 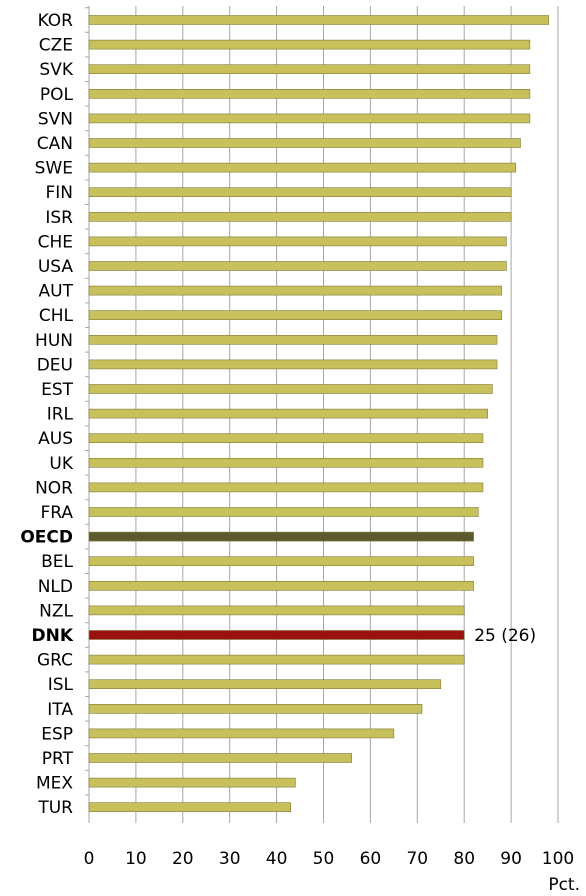 I want to click on x-tick-label: 20, so click(x=183, y=859).